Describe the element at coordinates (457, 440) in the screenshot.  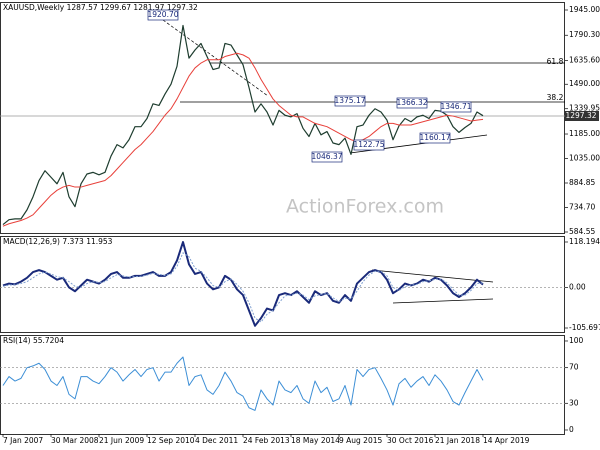
I see `x-tick-label: 21 Jan 2018` at that location.